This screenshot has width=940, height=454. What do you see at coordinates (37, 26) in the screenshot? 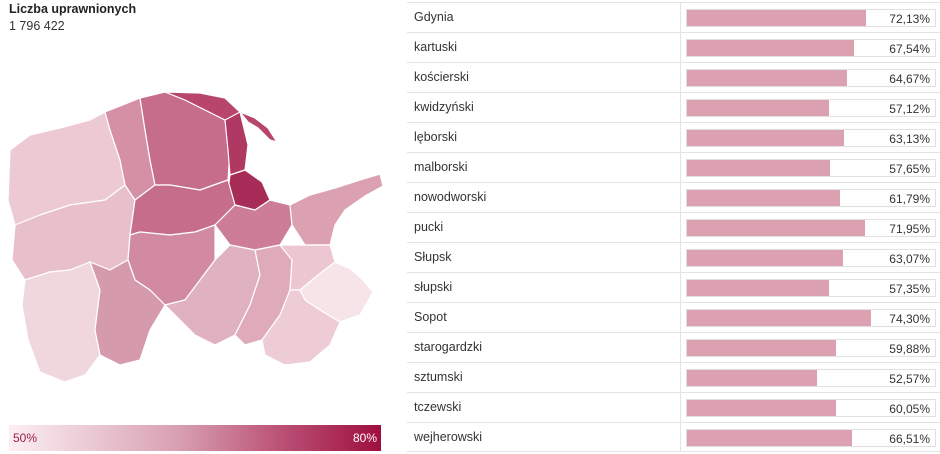
I see `panel-value: 1 796 422` at bounding box center [37, 26].